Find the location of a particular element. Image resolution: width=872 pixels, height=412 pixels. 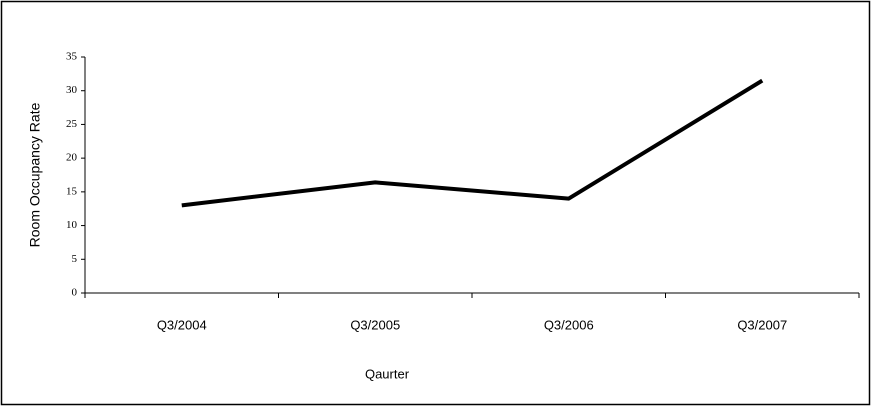

y-tick-label: 15 is located at coordinates (72, 191).